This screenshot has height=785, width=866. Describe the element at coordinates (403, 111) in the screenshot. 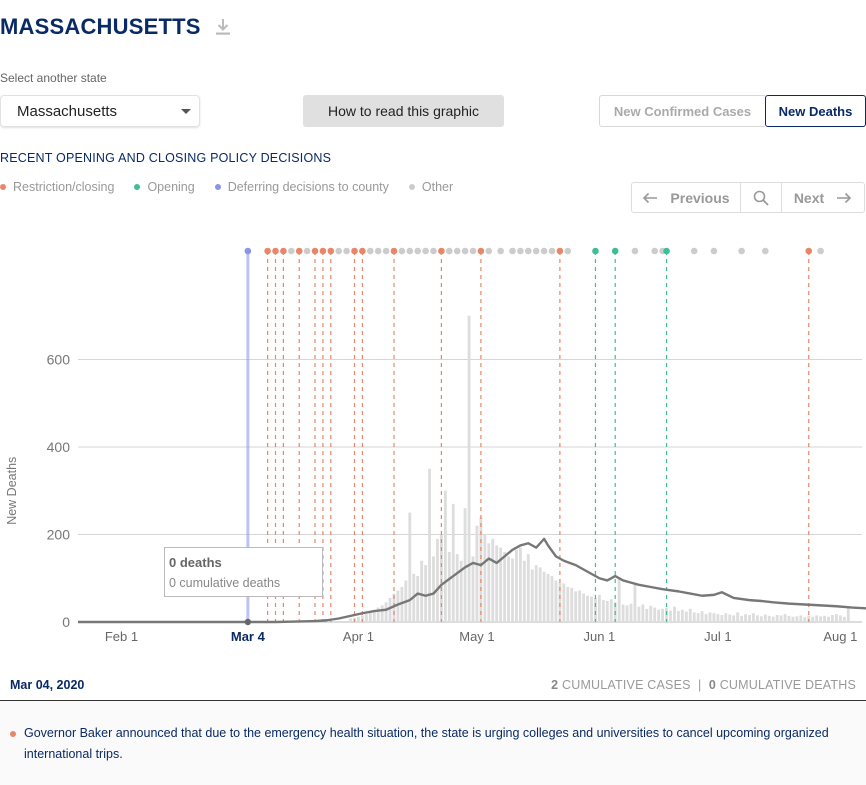

I see `how-to-read-button: How to read this graphic` at that location.